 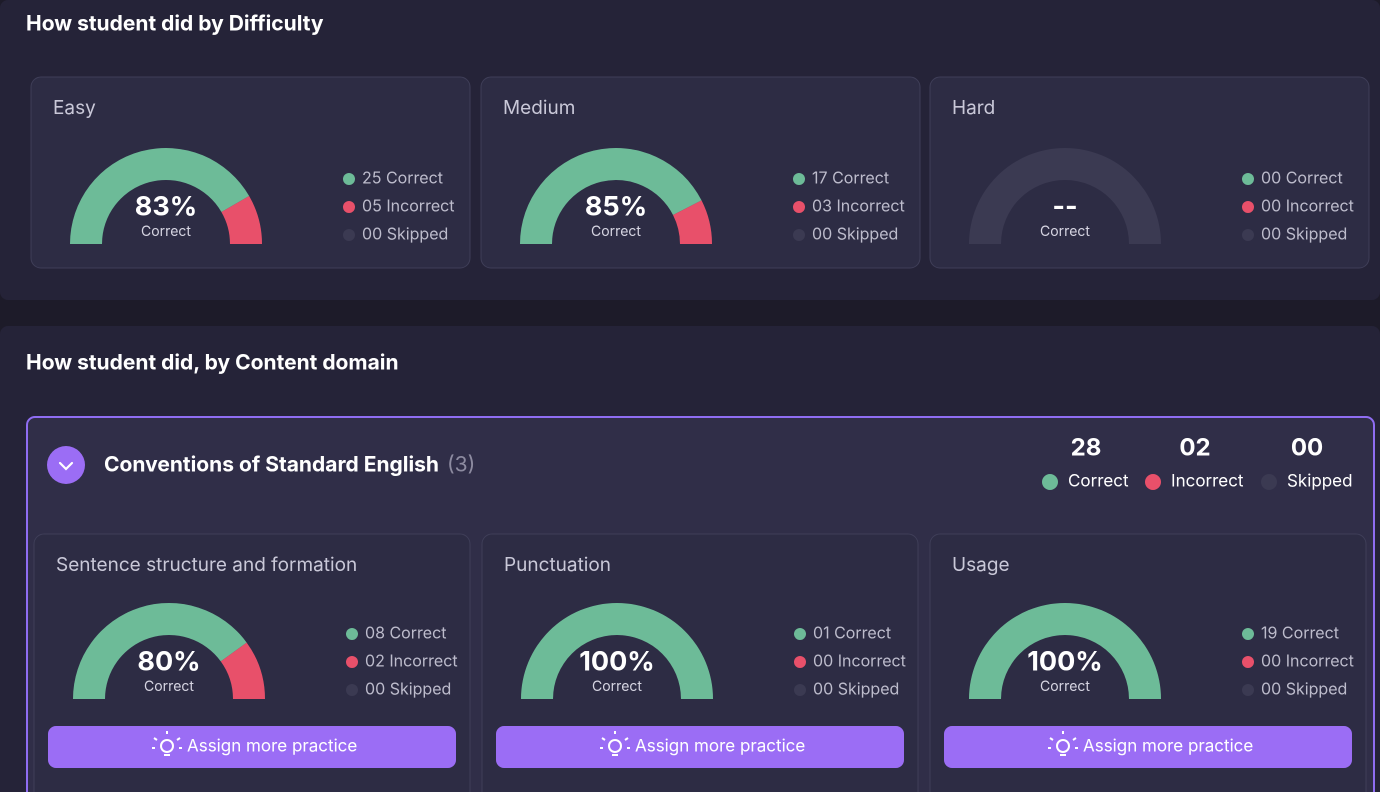 I want to click on legend-label: 03 Incorrect, so click(x=858, y=205).